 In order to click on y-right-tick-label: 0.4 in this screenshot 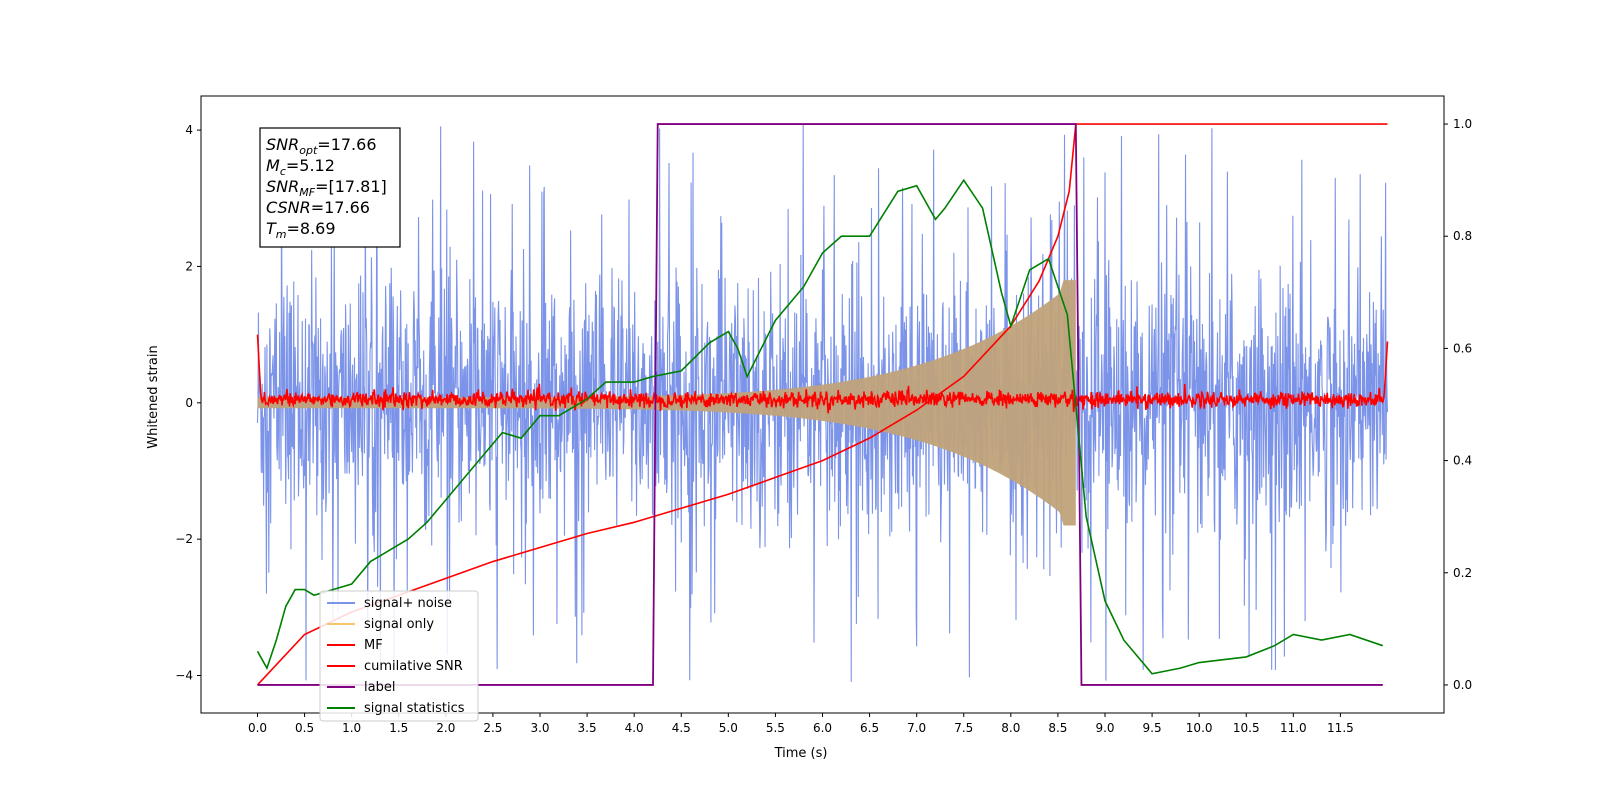, I will do `click(1462, 461)`.